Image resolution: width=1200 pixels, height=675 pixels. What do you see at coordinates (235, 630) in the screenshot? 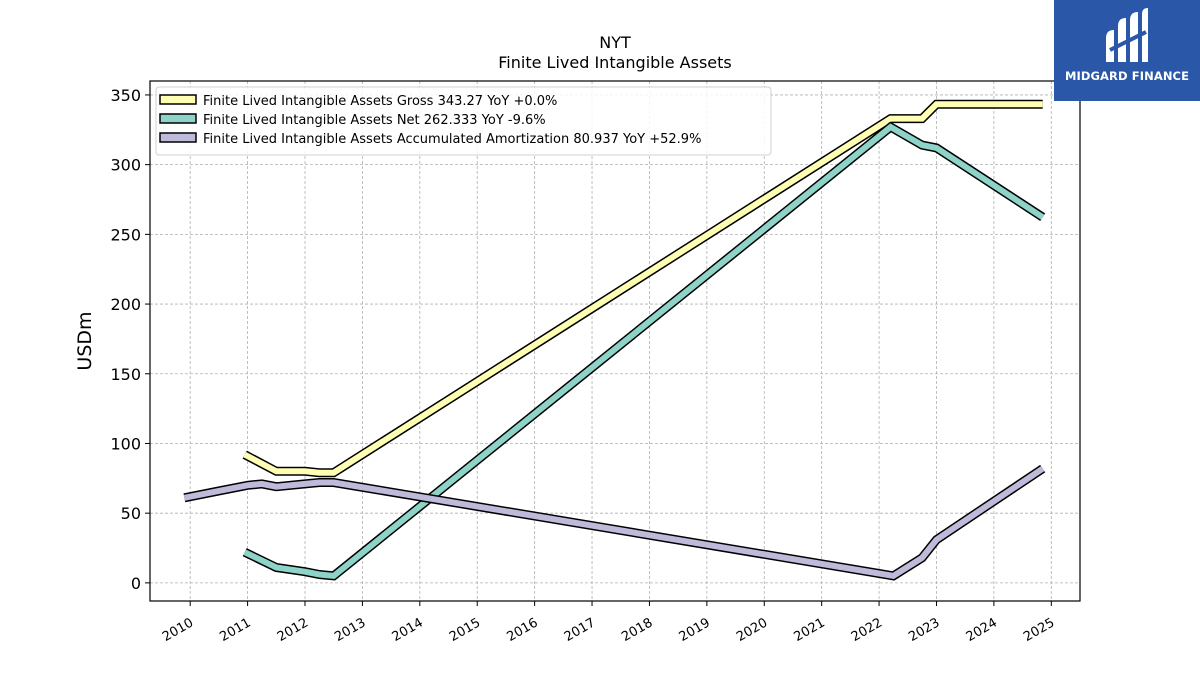
I see `x-tick-label: 2011` at bounding box center [235, 630].